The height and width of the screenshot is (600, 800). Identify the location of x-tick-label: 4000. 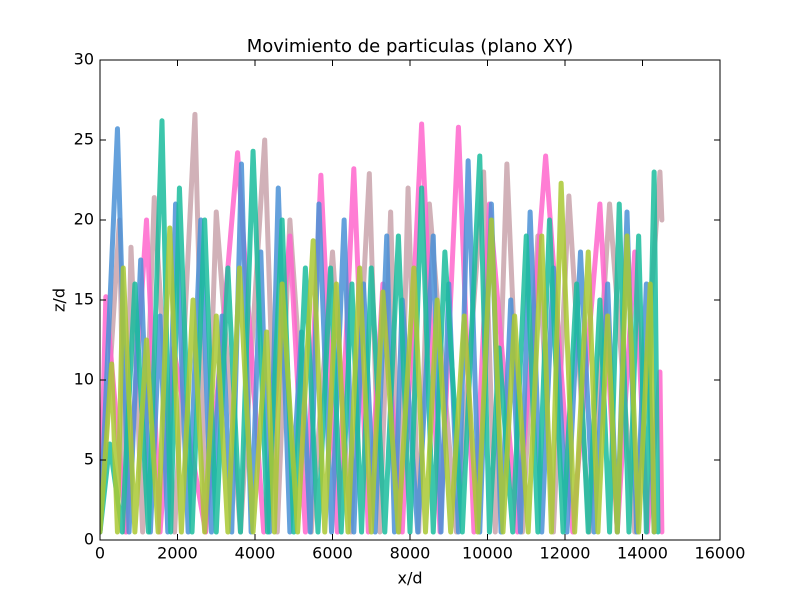
(255, 553).